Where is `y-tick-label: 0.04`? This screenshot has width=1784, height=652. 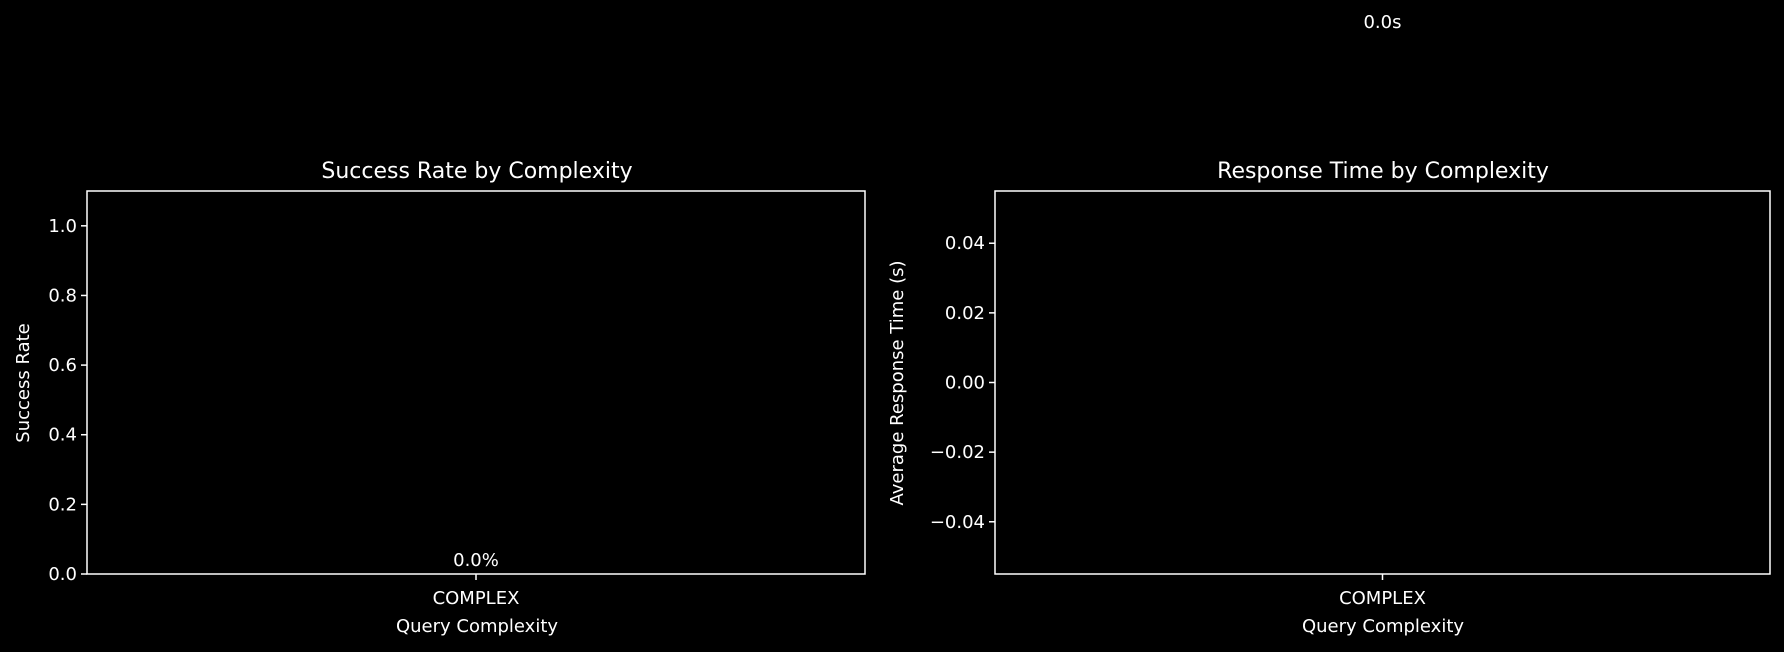 y-tick-label: 0.04 is located at coordinates (965, 243).